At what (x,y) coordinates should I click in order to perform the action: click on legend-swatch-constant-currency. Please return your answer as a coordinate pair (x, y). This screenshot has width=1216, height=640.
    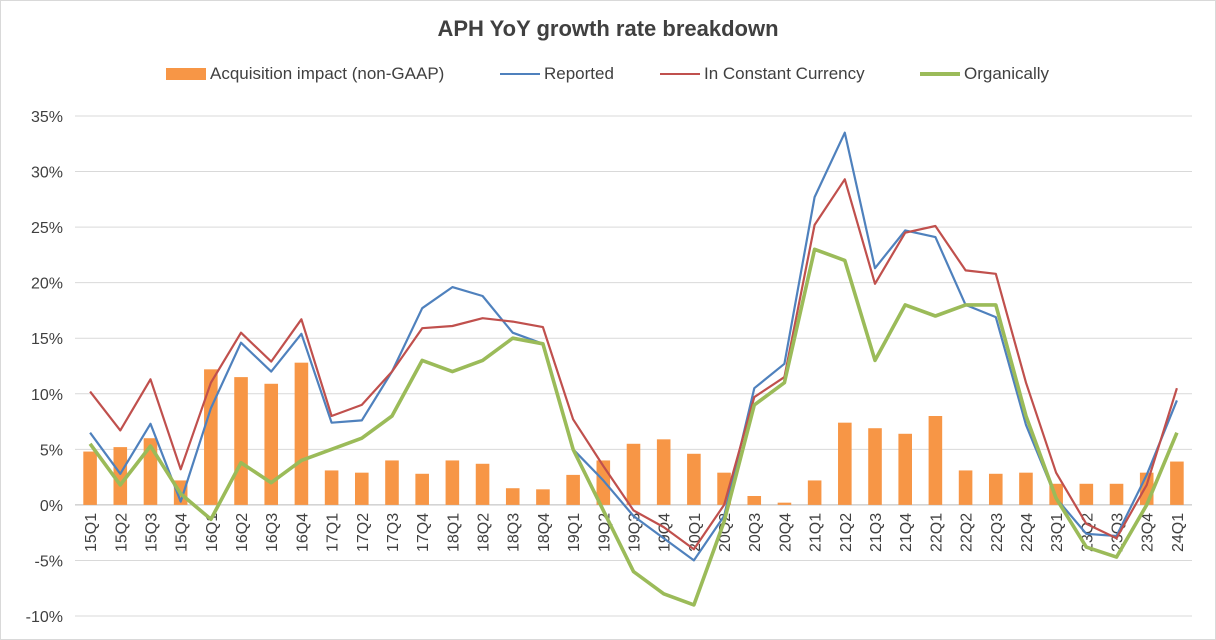
    Looking at the image, I should click on (680, 74).